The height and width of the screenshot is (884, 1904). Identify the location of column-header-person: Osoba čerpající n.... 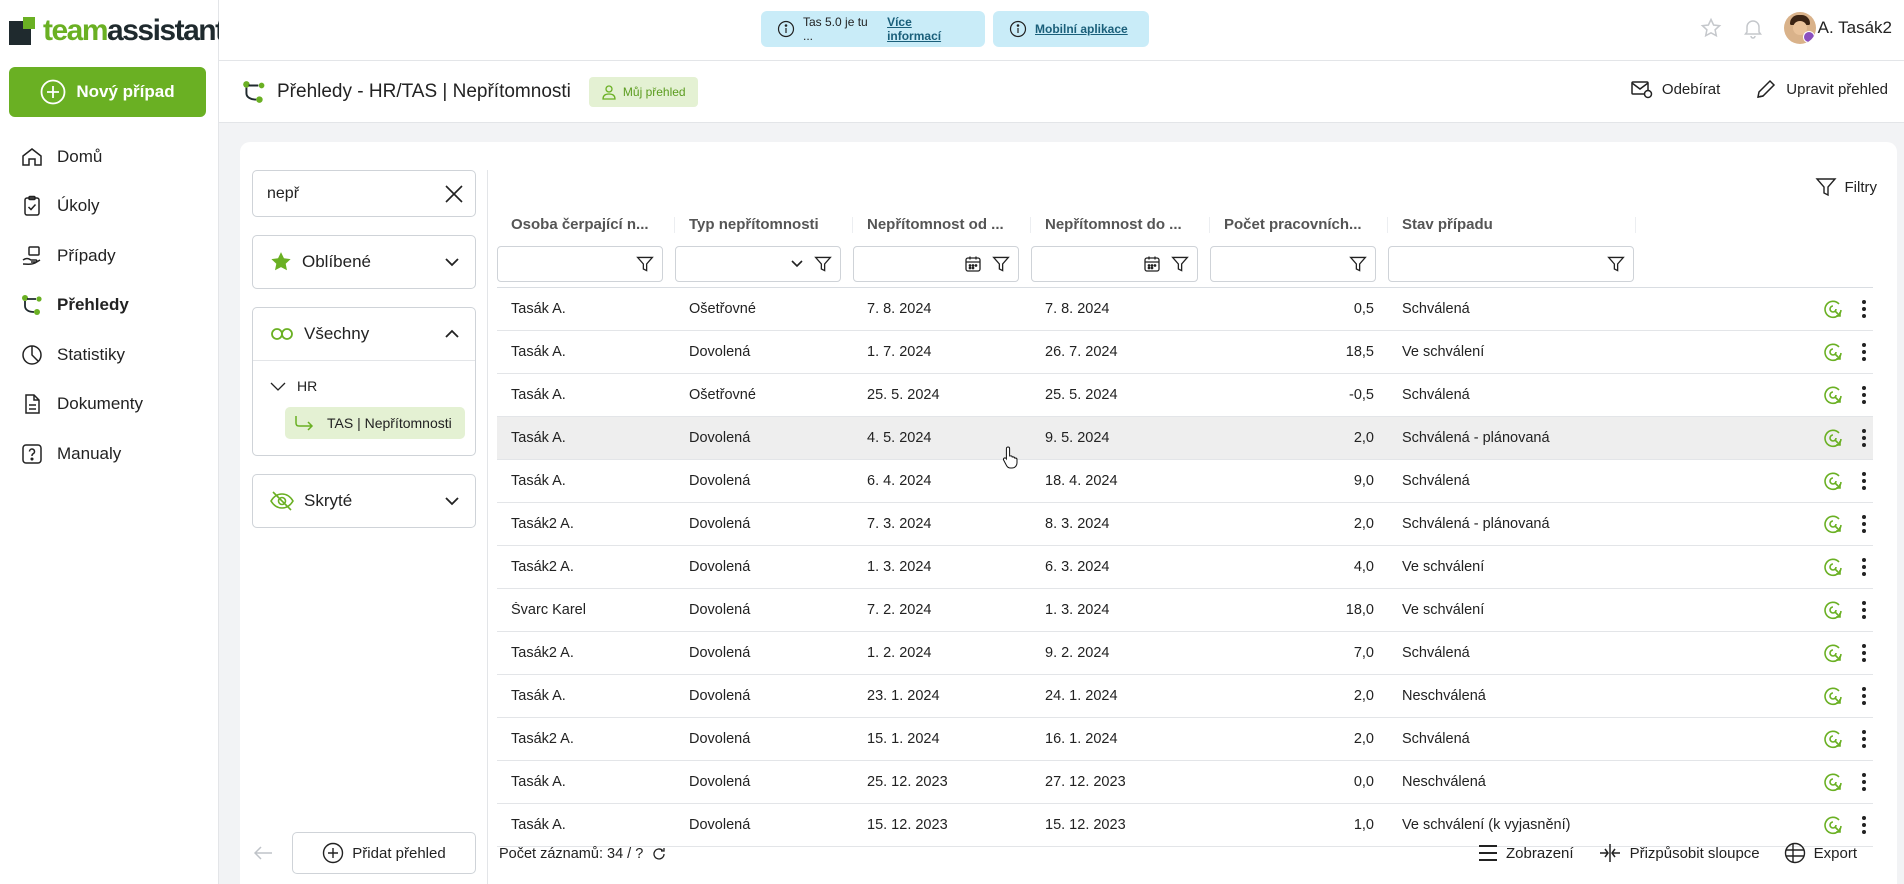
(586, 225).